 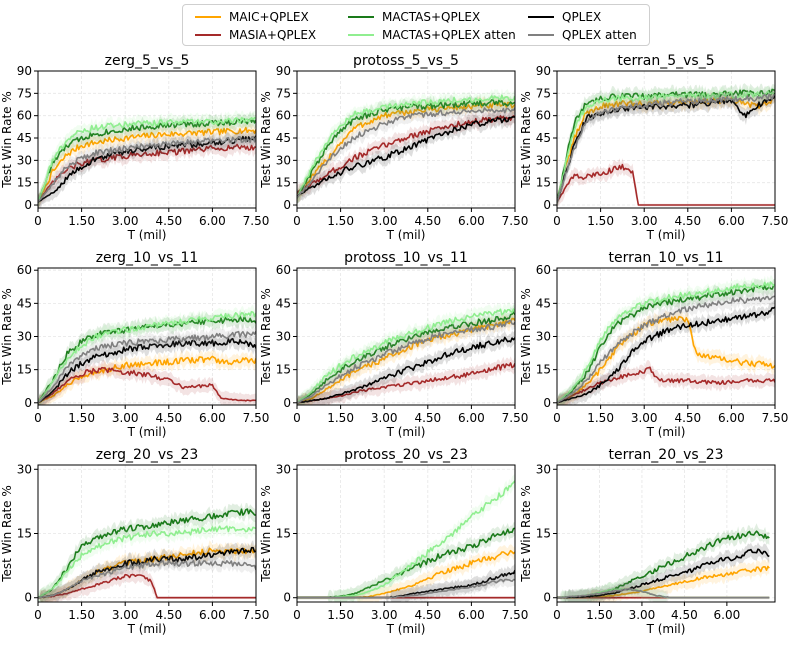 I want to click on band-terran-10-vs-11-maic-qplex, so click(x=666, y=357).